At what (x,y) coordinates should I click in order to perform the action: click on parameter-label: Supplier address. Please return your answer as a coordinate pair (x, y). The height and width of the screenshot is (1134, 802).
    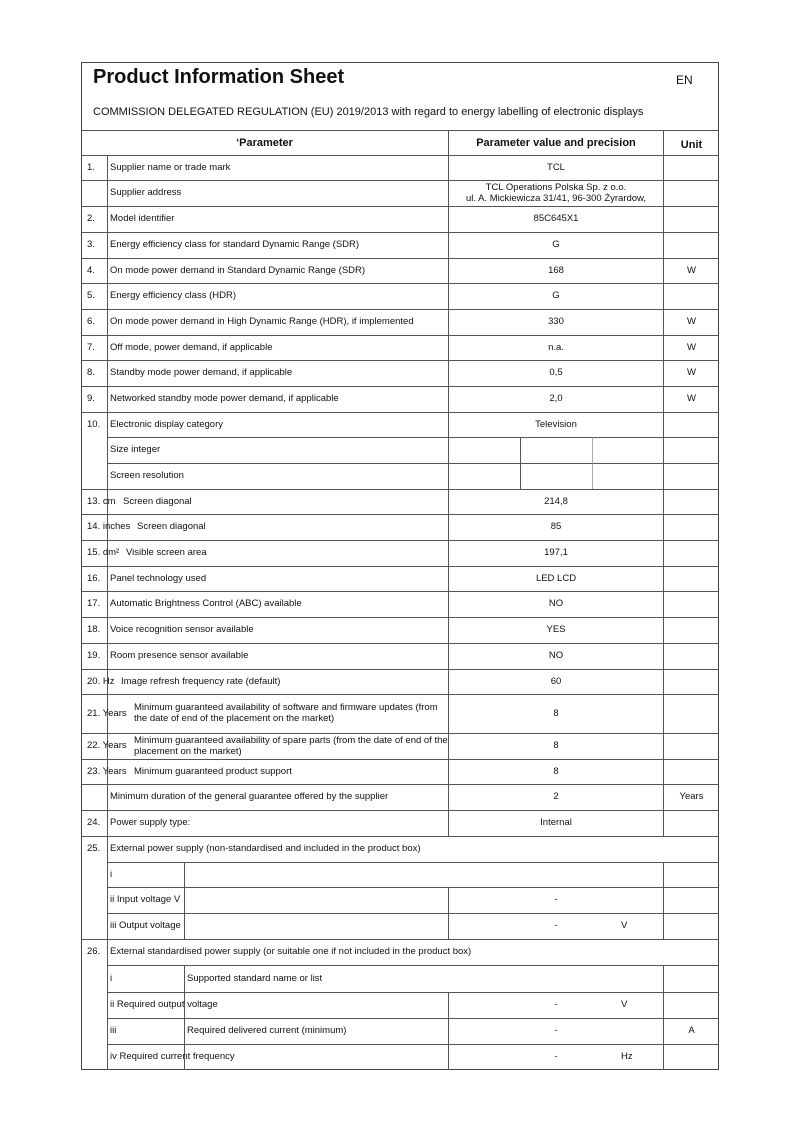
    Looking at the image, I should click on (277, 193).